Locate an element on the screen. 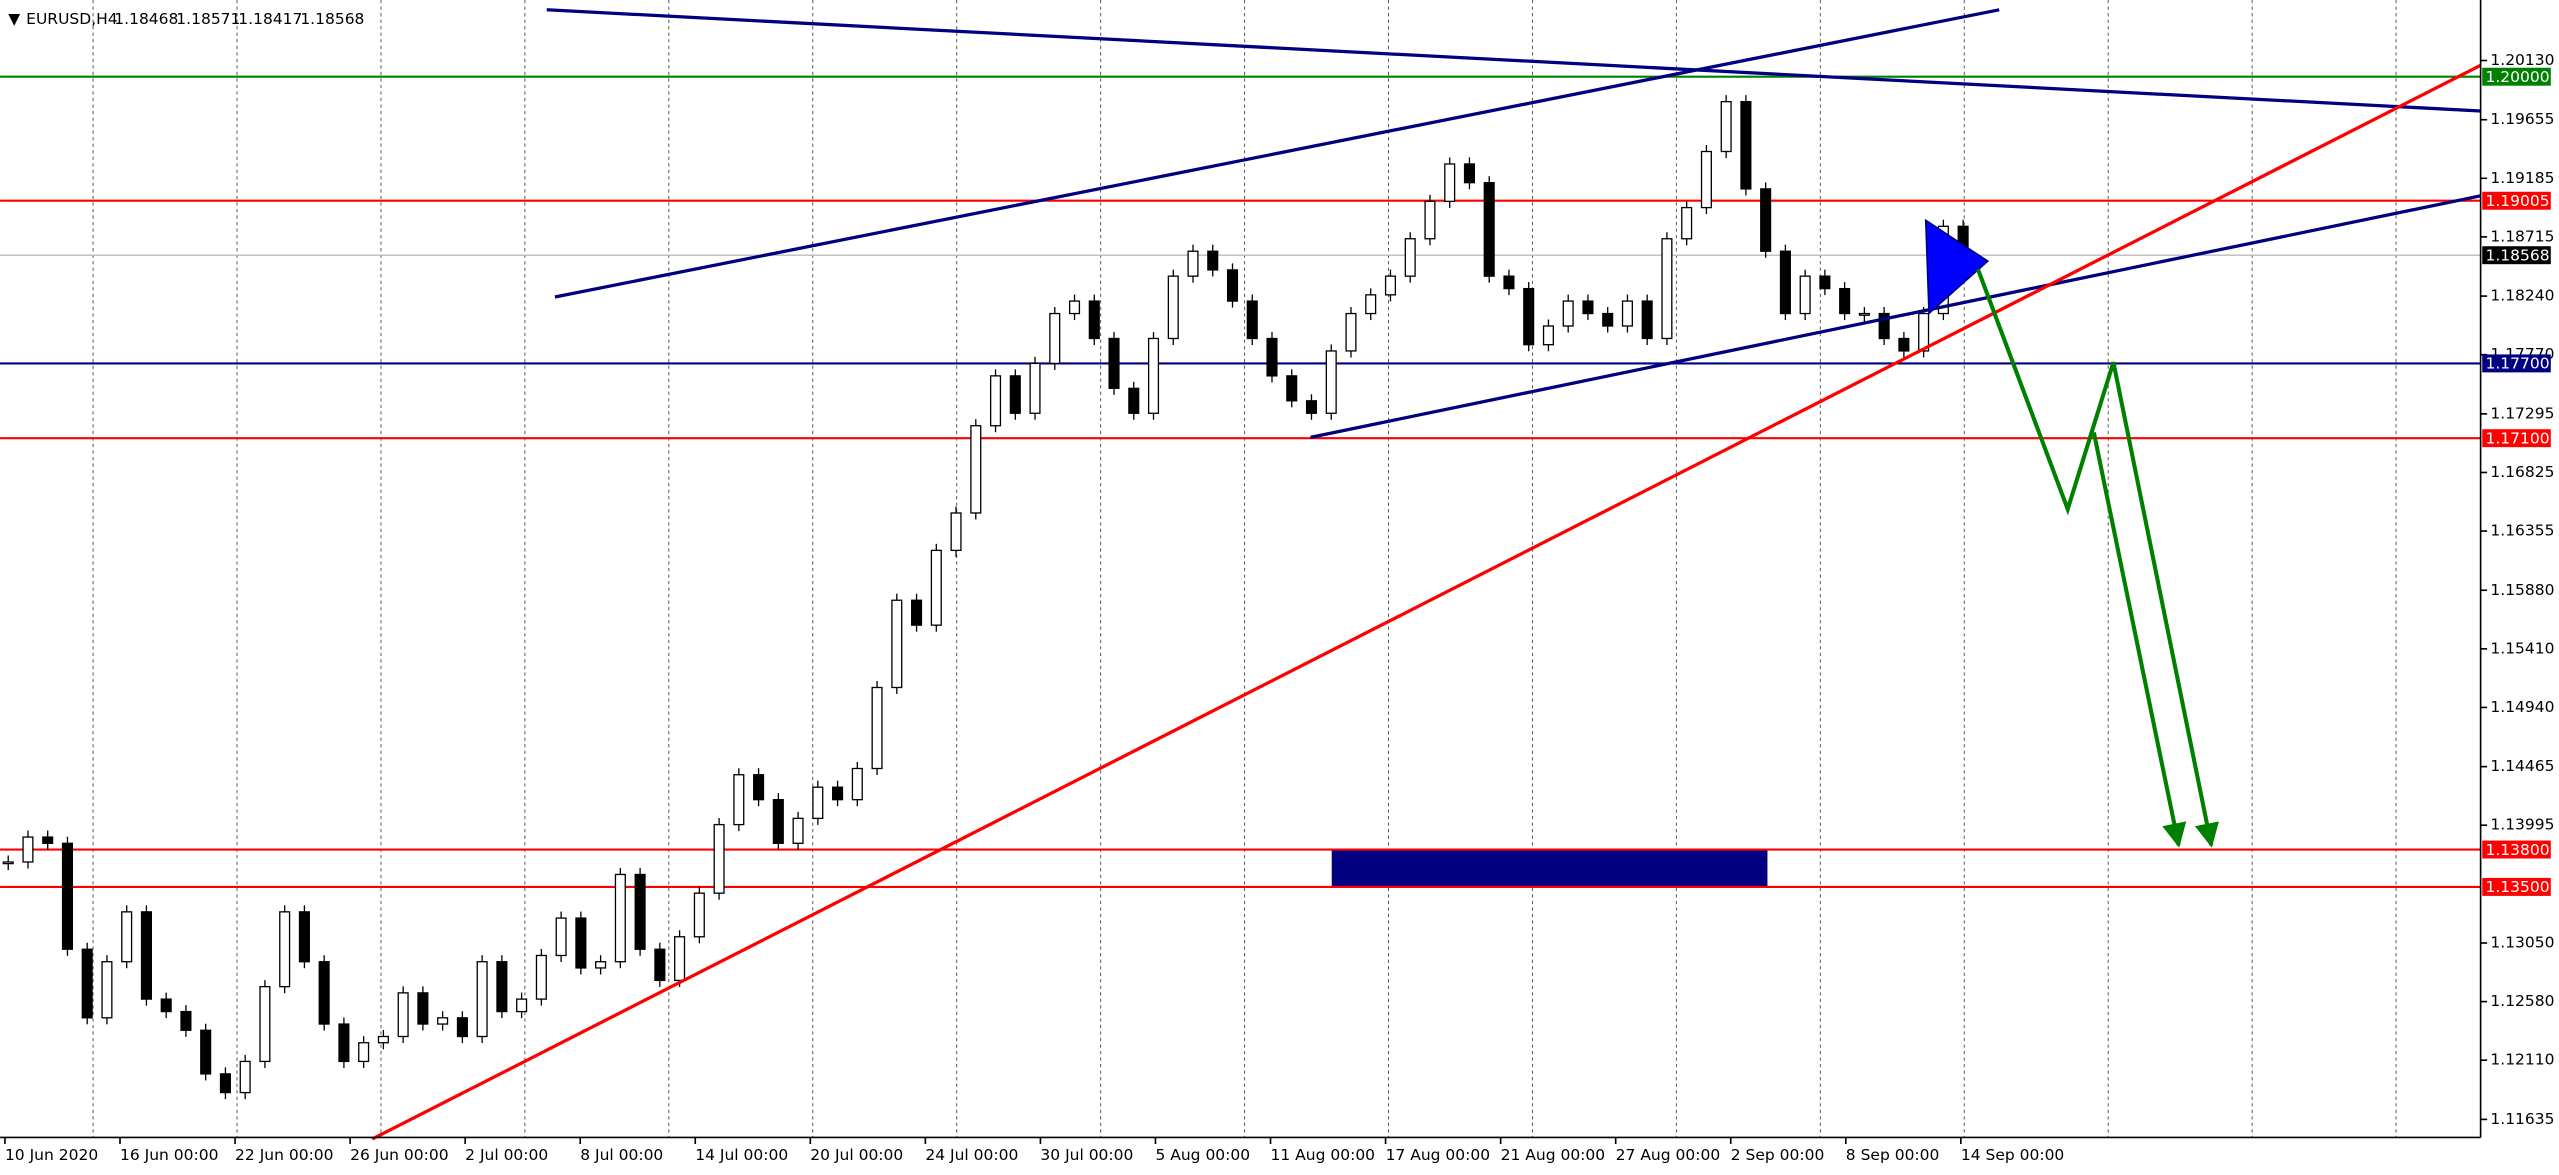  zone-rect is located at coordinates (1549, 867).